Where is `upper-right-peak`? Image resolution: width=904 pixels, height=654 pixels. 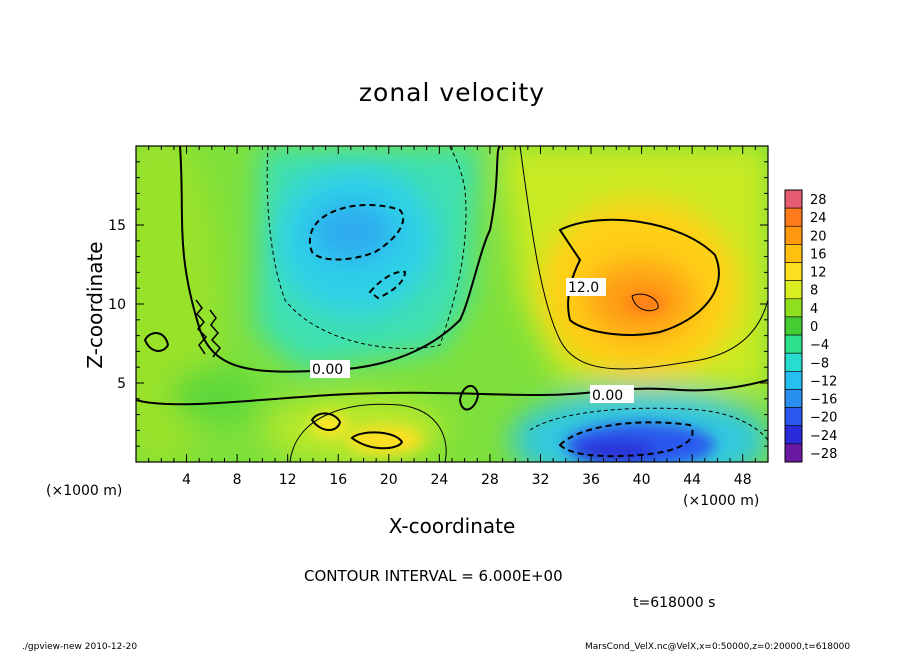 upper-right-peak is located at coordinates (645, 303).